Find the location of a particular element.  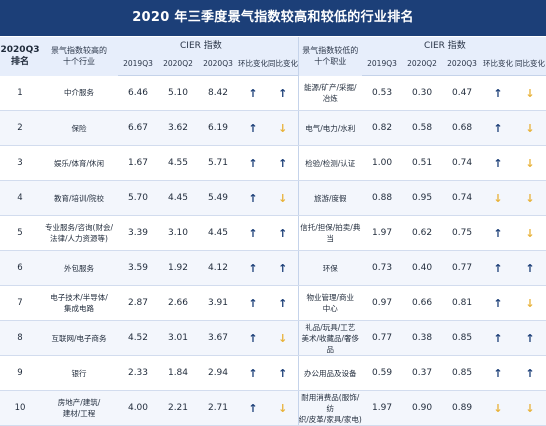

low-2019q3-cell: 0.88 is located at coordinates (382, 198).